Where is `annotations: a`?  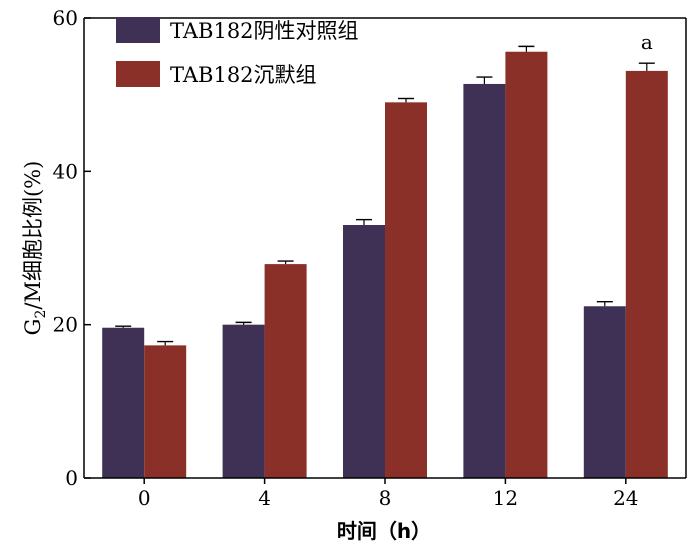
annotations: a is located at coordinates (647, 42).